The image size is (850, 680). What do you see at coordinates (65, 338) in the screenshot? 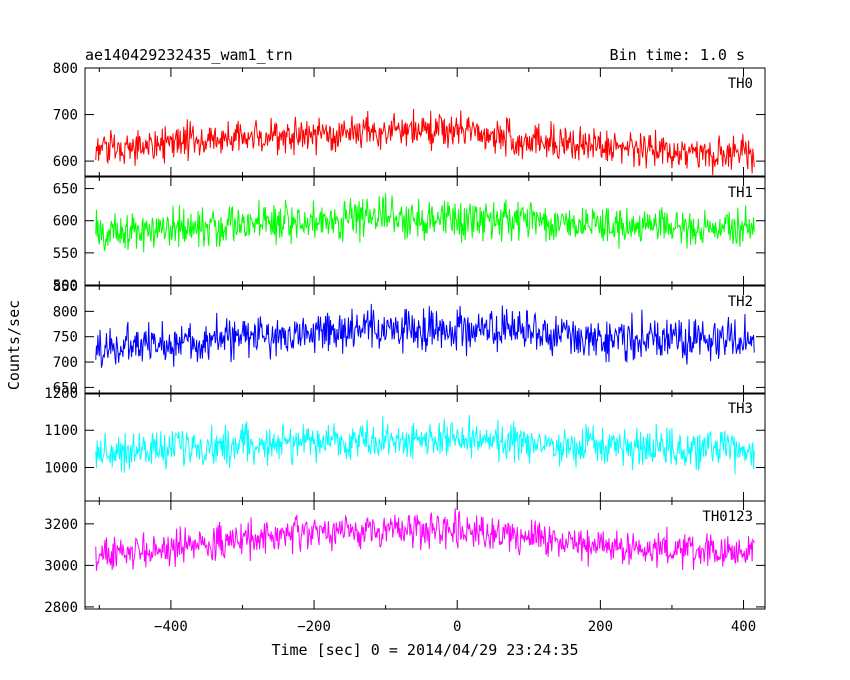
I see `y-tick-label: 750` at bounding box center [65, 338].